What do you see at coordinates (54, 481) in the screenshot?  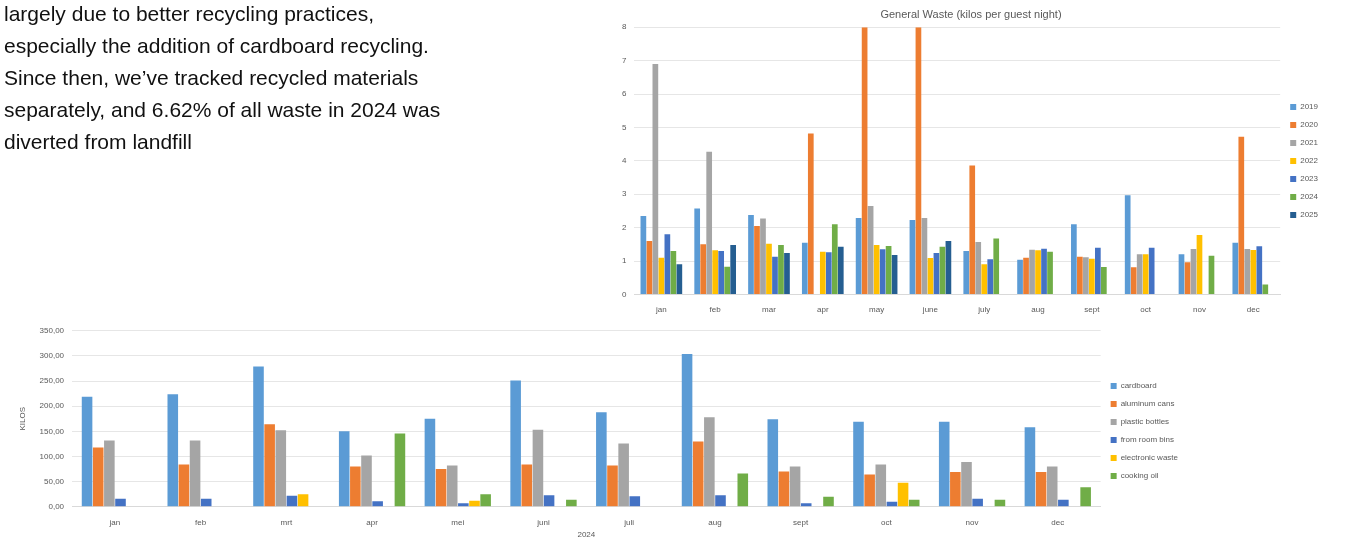 I see `y-tick-label: 50,00` at bounding box center [54, 481].